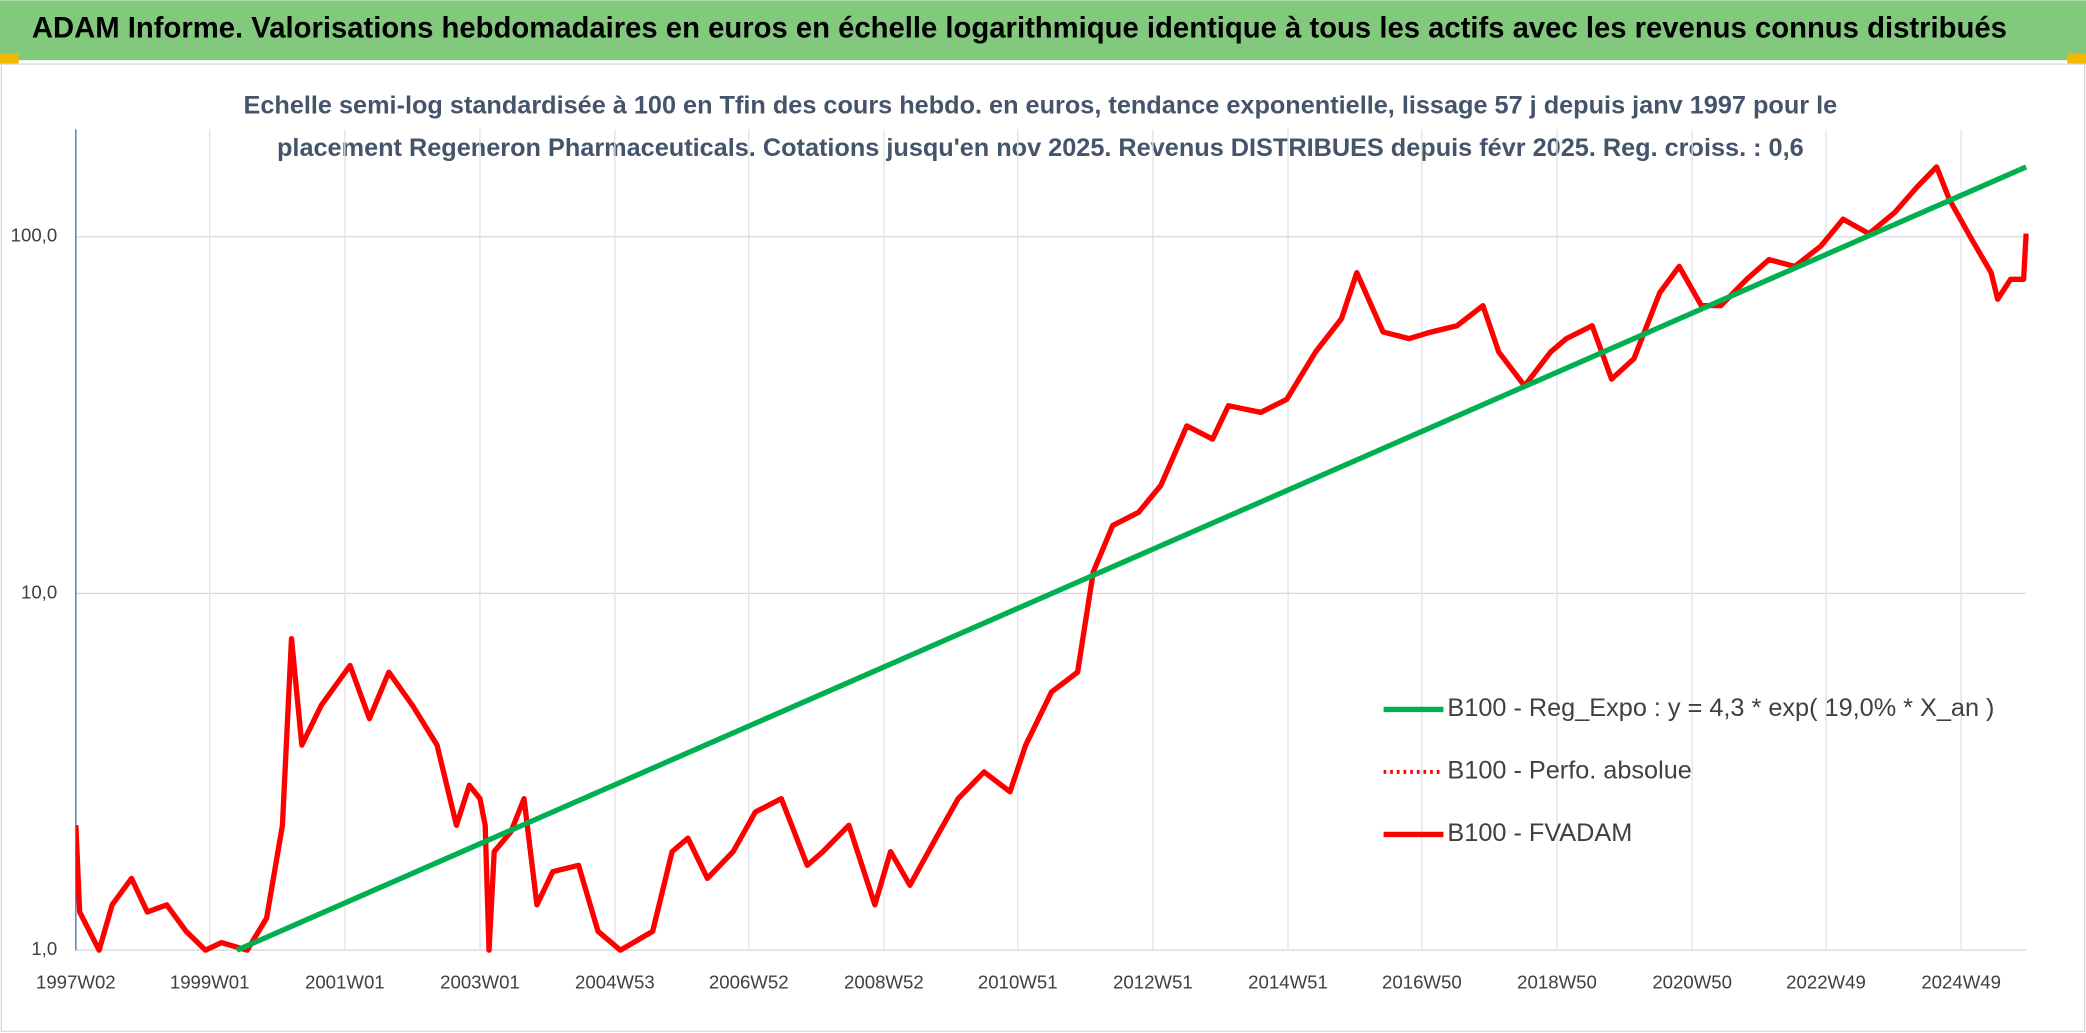 The width and height of the screenshot is (2086, 1033). Describe the element at coordinates (34, 235) in the screenshot. I see `y-tick-label: 100,0` at that location.